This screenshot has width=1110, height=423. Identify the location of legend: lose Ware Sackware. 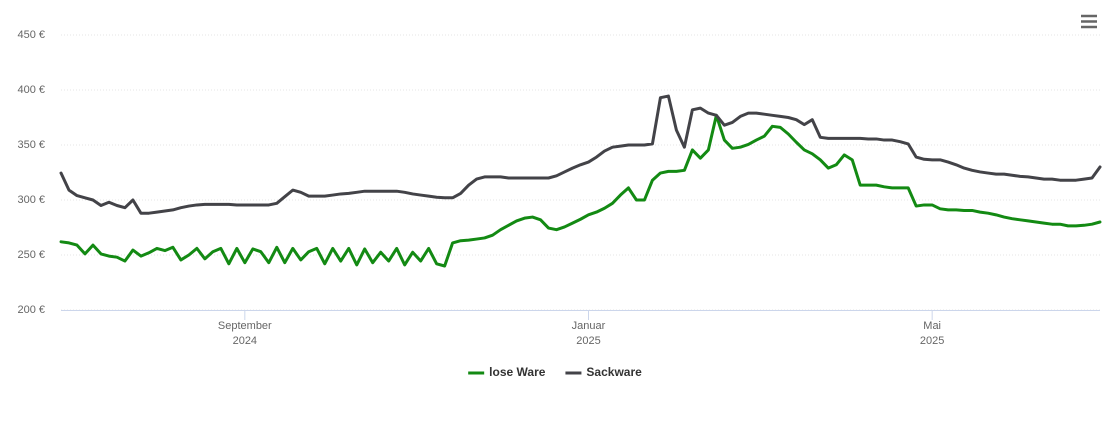
(555, 372).